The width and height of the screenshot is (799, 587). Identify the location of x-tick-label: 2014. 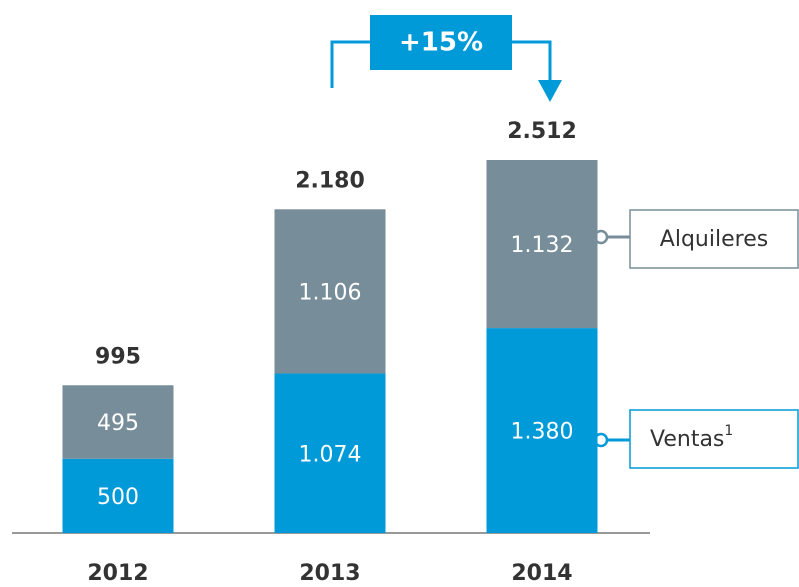
(541, 573).